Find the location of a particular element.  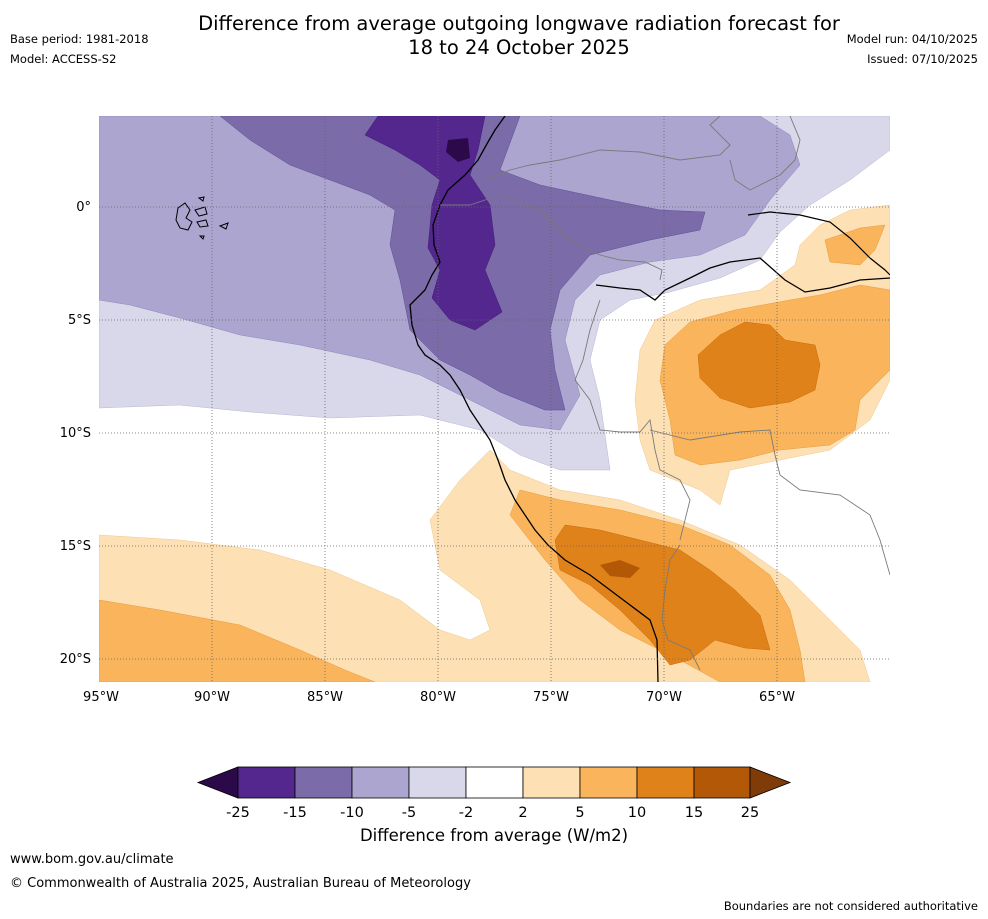

model-name: Model: ACCESS-S2 is located at coordinates (63, 59).